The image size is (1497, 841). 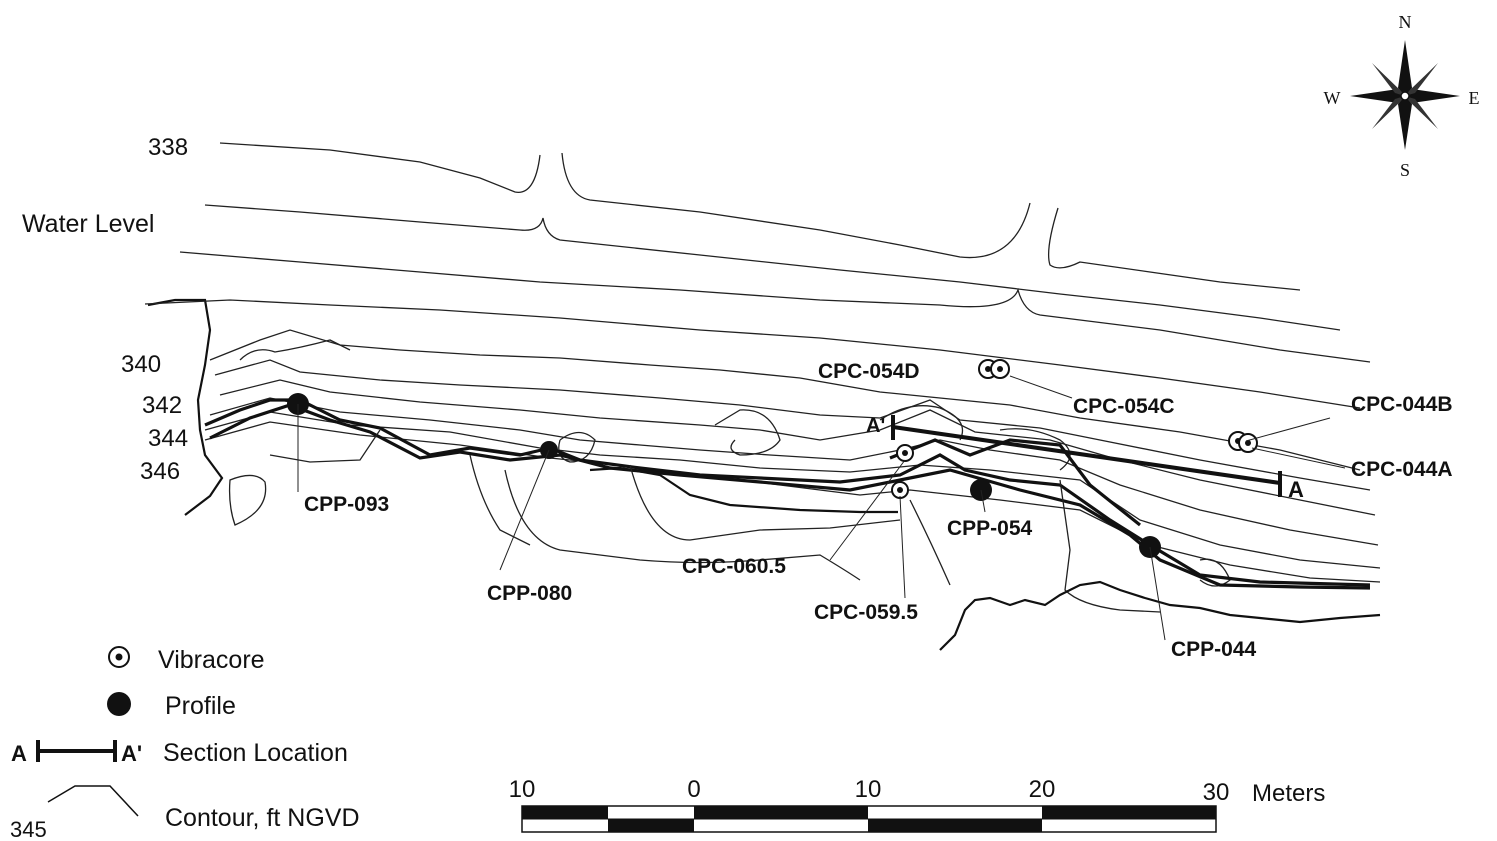 What do you see at coordinates (693, 789) in the screenshot?
I see `scale-tick-1: 0` at bounding box center [693, 789].